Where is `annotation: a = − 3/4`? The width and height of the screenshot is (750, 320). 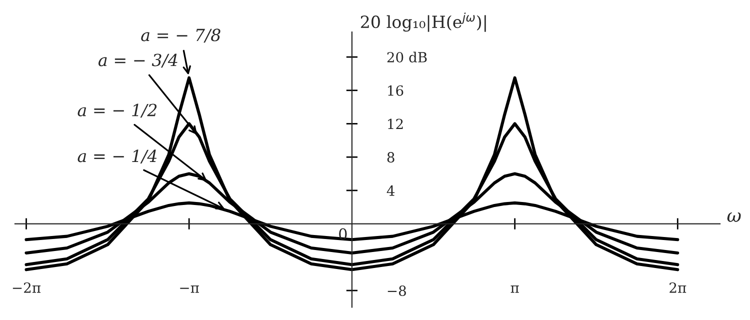 annotation: a = − 3/4 is located at coordinates (138, 61).